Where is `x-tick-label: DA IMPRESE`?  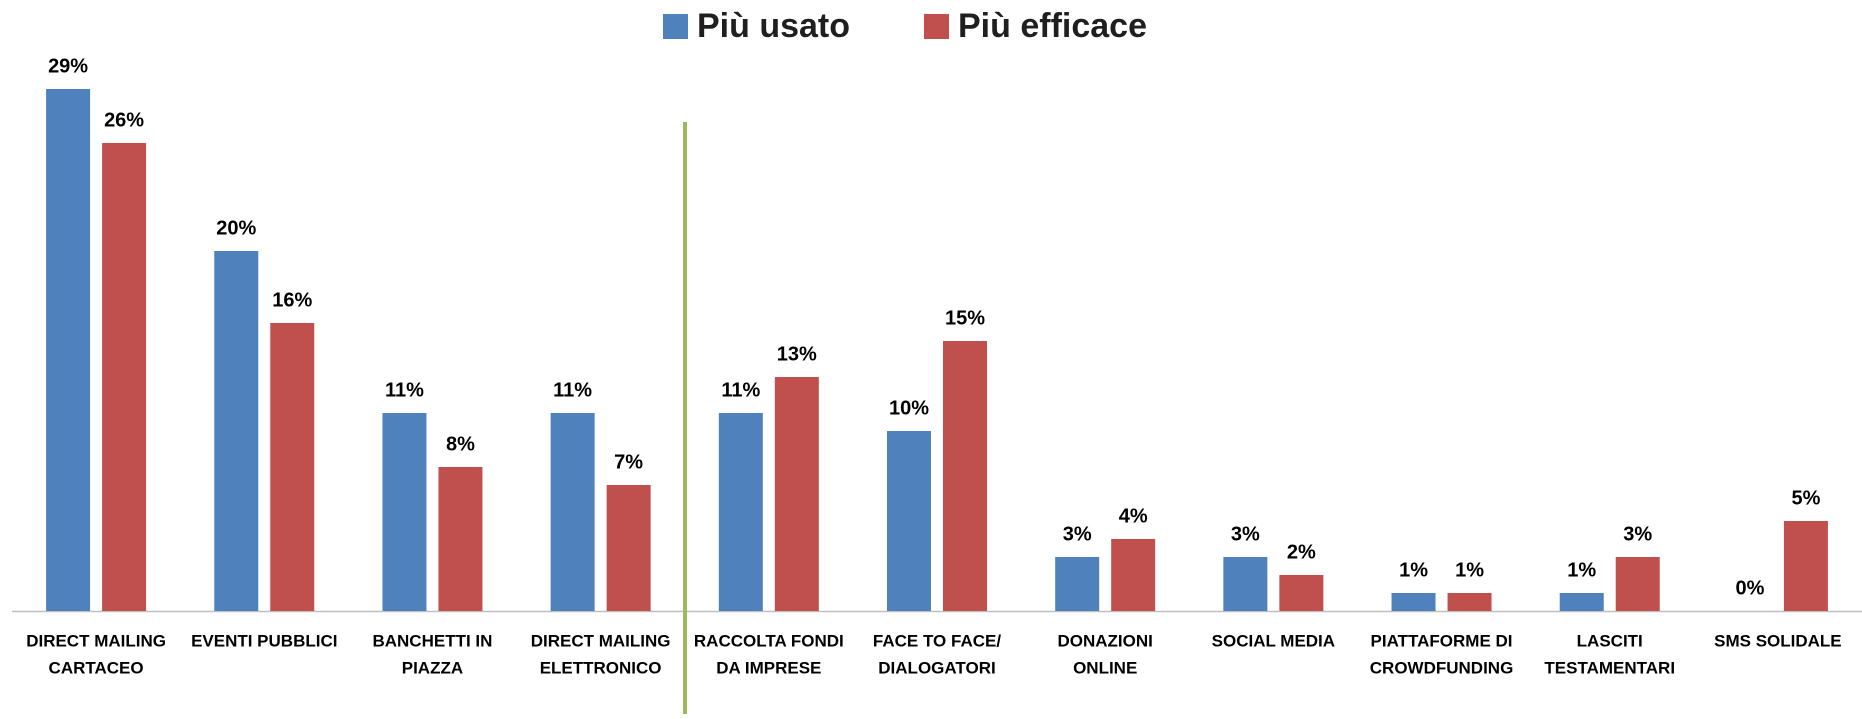
x-tick-label: DA IMPRESE is located at coordinates (768, 667).